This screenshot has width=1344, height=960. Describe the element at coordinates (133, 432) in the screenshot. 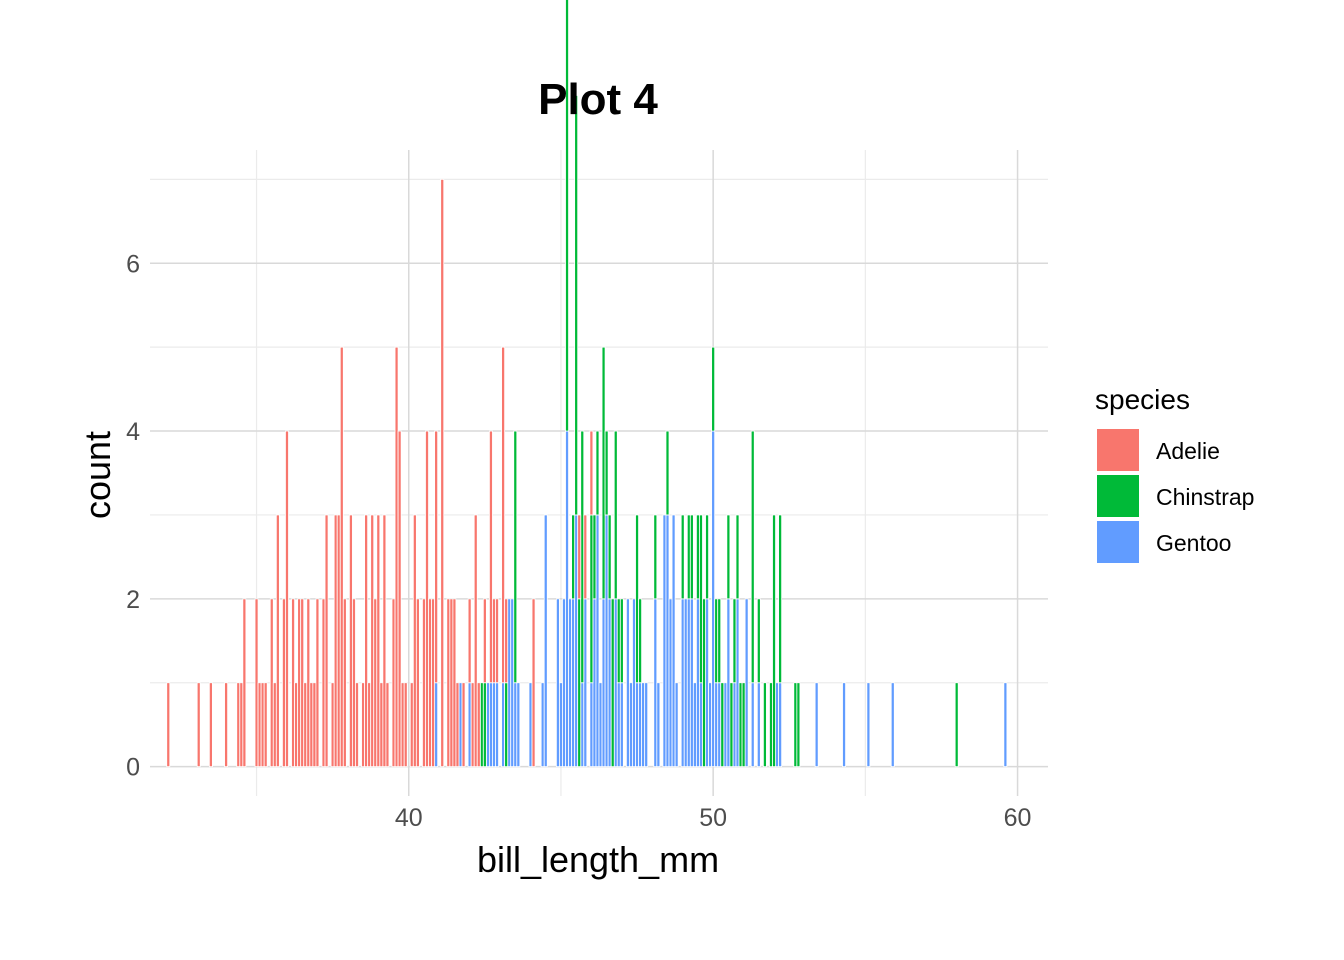

I see `y-tick-label: 4` at that location.